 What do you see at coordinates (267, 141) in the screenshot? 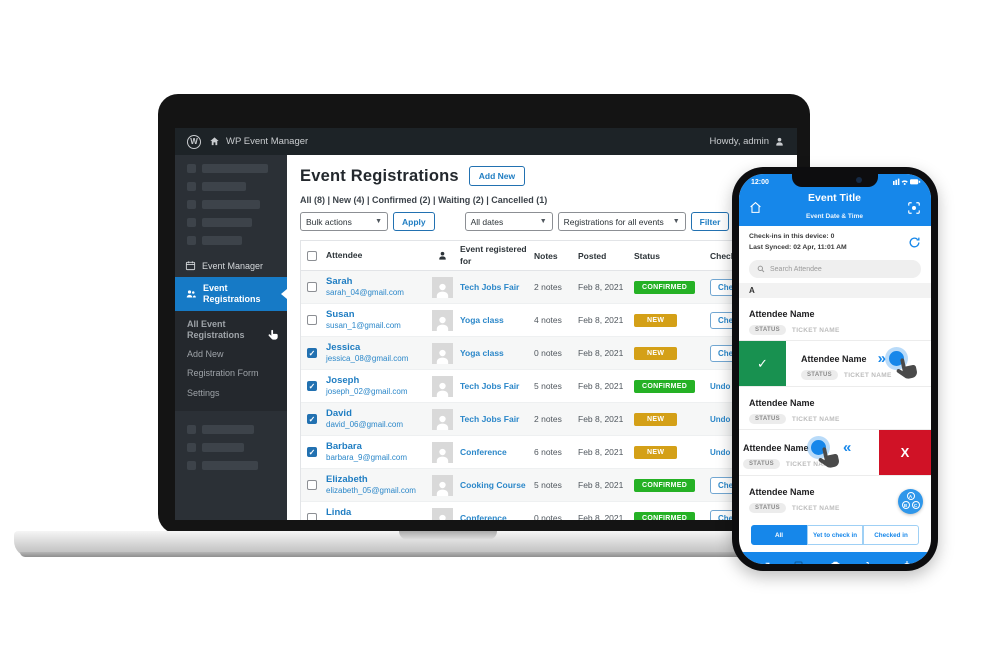
I see `site-title: WP Event Manager` at bounding box center [267, 141].